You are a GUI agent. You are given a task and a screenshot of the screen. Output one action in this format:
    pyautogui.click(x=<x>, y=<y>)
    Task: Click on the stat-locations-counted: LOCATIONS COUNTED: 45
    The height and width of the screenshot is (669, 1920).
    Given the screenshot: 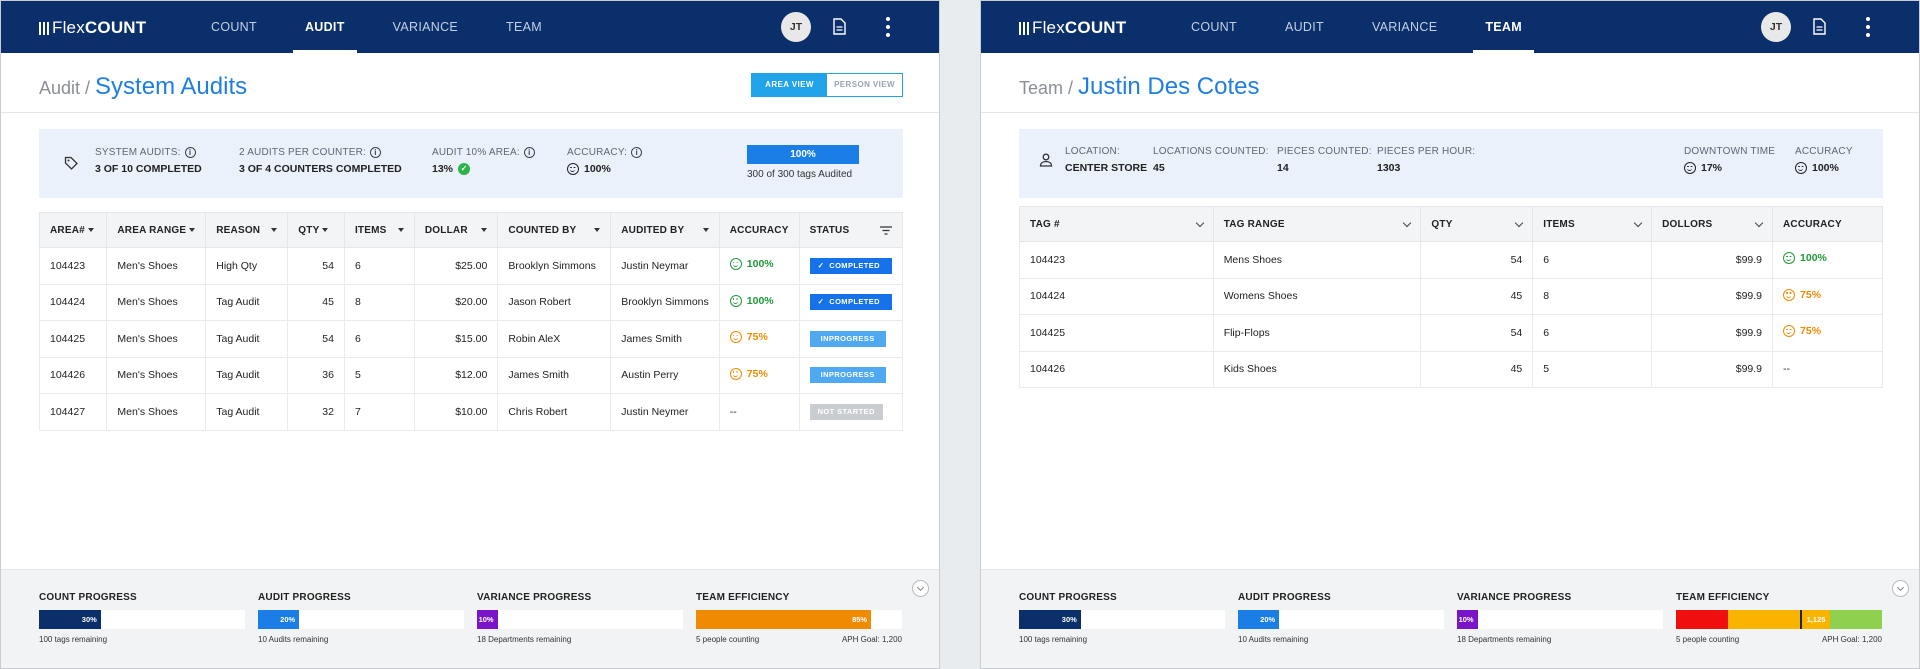 What is the action you would take?
    pyautogui.click(x=1211, y=160)
    